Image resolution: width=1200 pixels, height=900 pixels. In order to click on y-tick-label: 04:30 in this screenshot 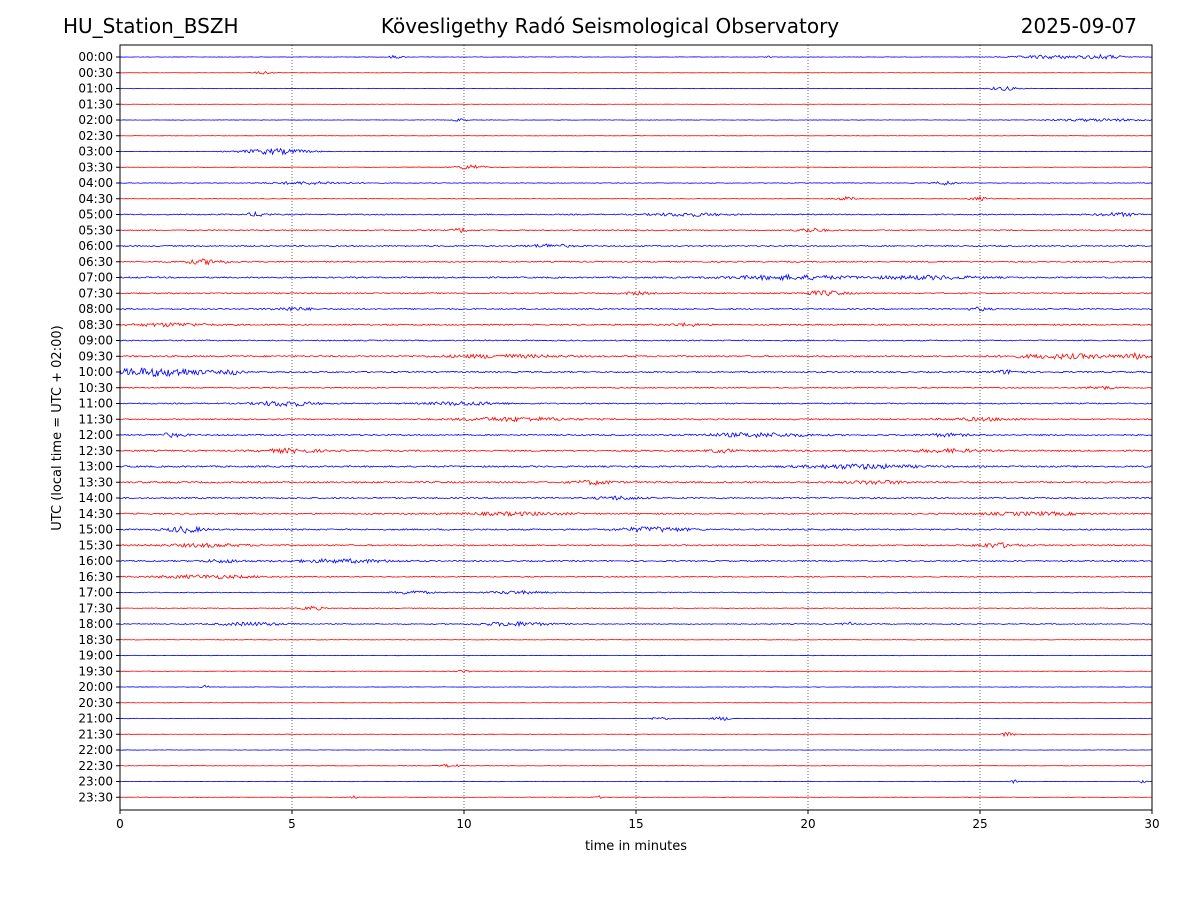, I will do `click(95, 199)`.